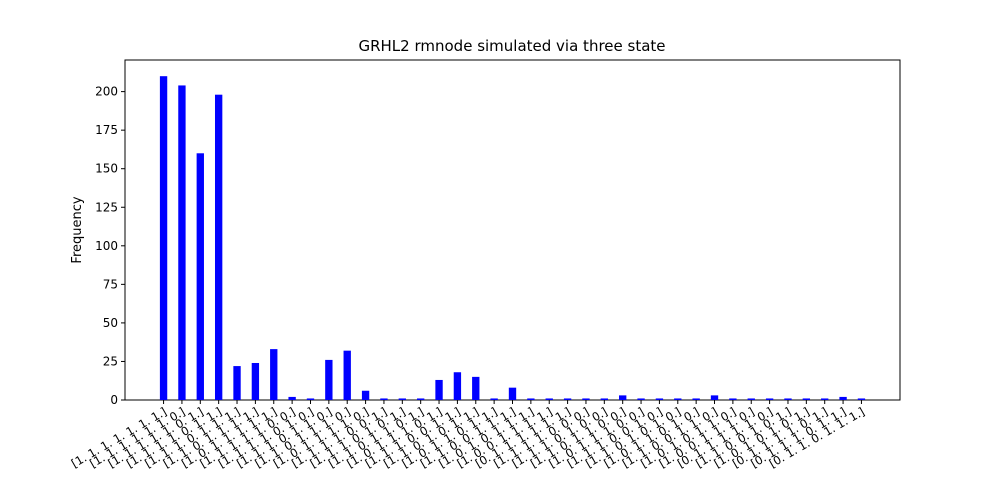 Image resolution: width=1000 pixels, height=500 pixels. Describe the element at coordinates (106, 207) in the screenshot. I see `y-tick-label: 125` at that location.